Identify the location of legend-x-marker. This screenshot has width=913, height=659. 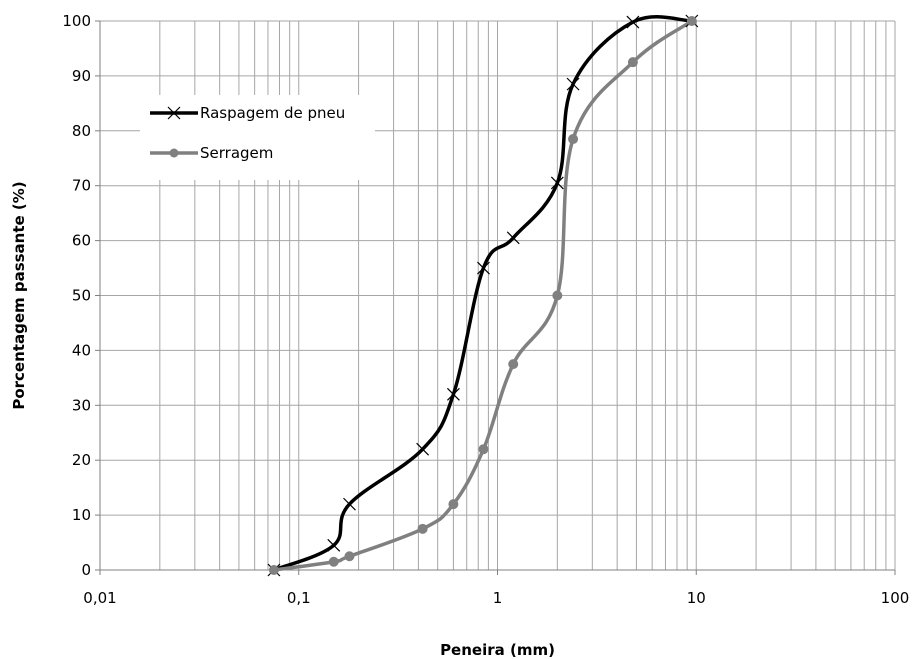
(174, 113).